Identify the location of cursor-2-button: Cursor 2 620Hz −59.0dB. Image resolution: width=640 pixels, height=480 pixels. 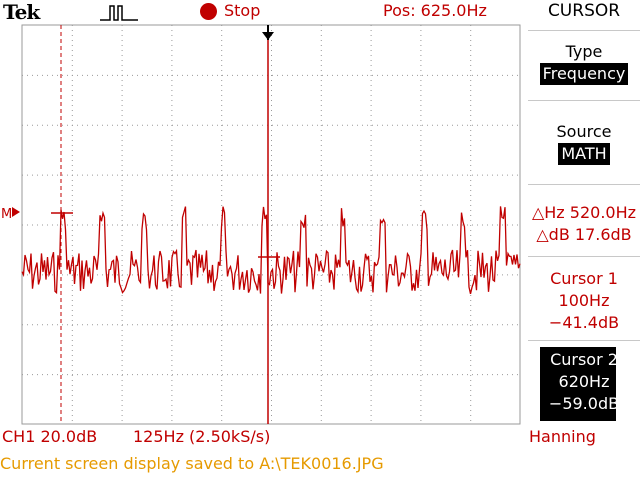
(584, 382).